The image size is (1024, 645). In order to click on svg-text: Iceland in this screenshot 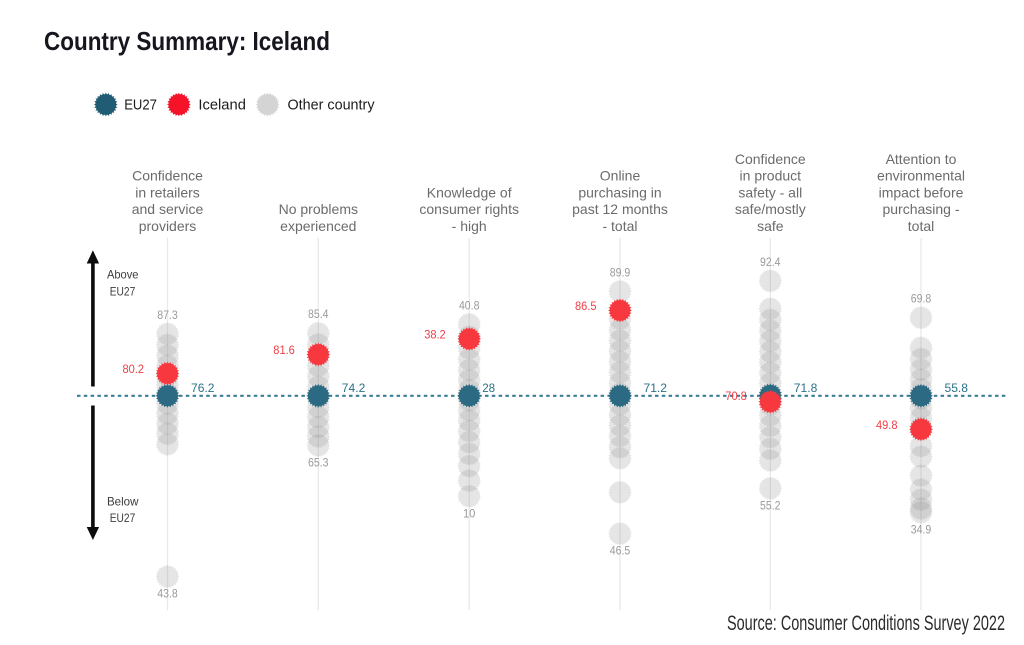, I will do `click(222, 105)`.